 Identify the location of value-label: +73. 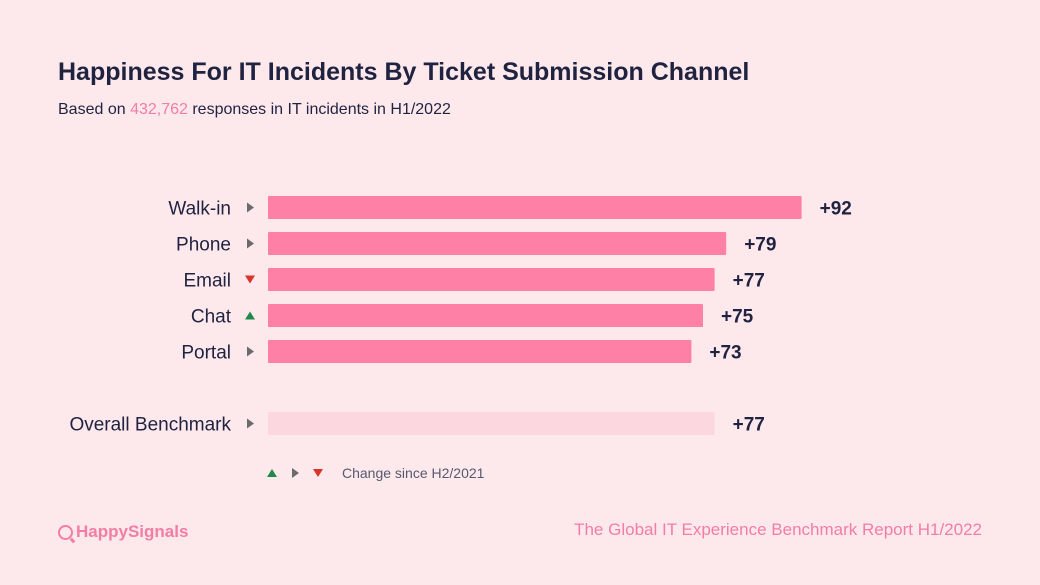
(725, 353).